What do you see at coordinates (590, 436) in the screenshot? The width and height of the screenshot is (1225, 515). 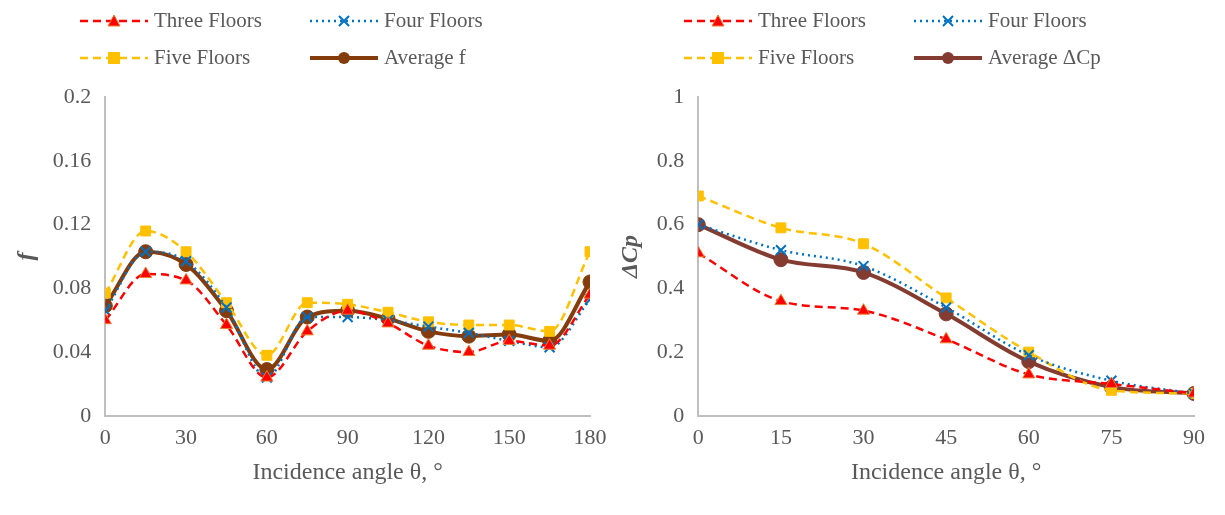 I see `x-tick-label: 180` at bounding box center [590, 436].